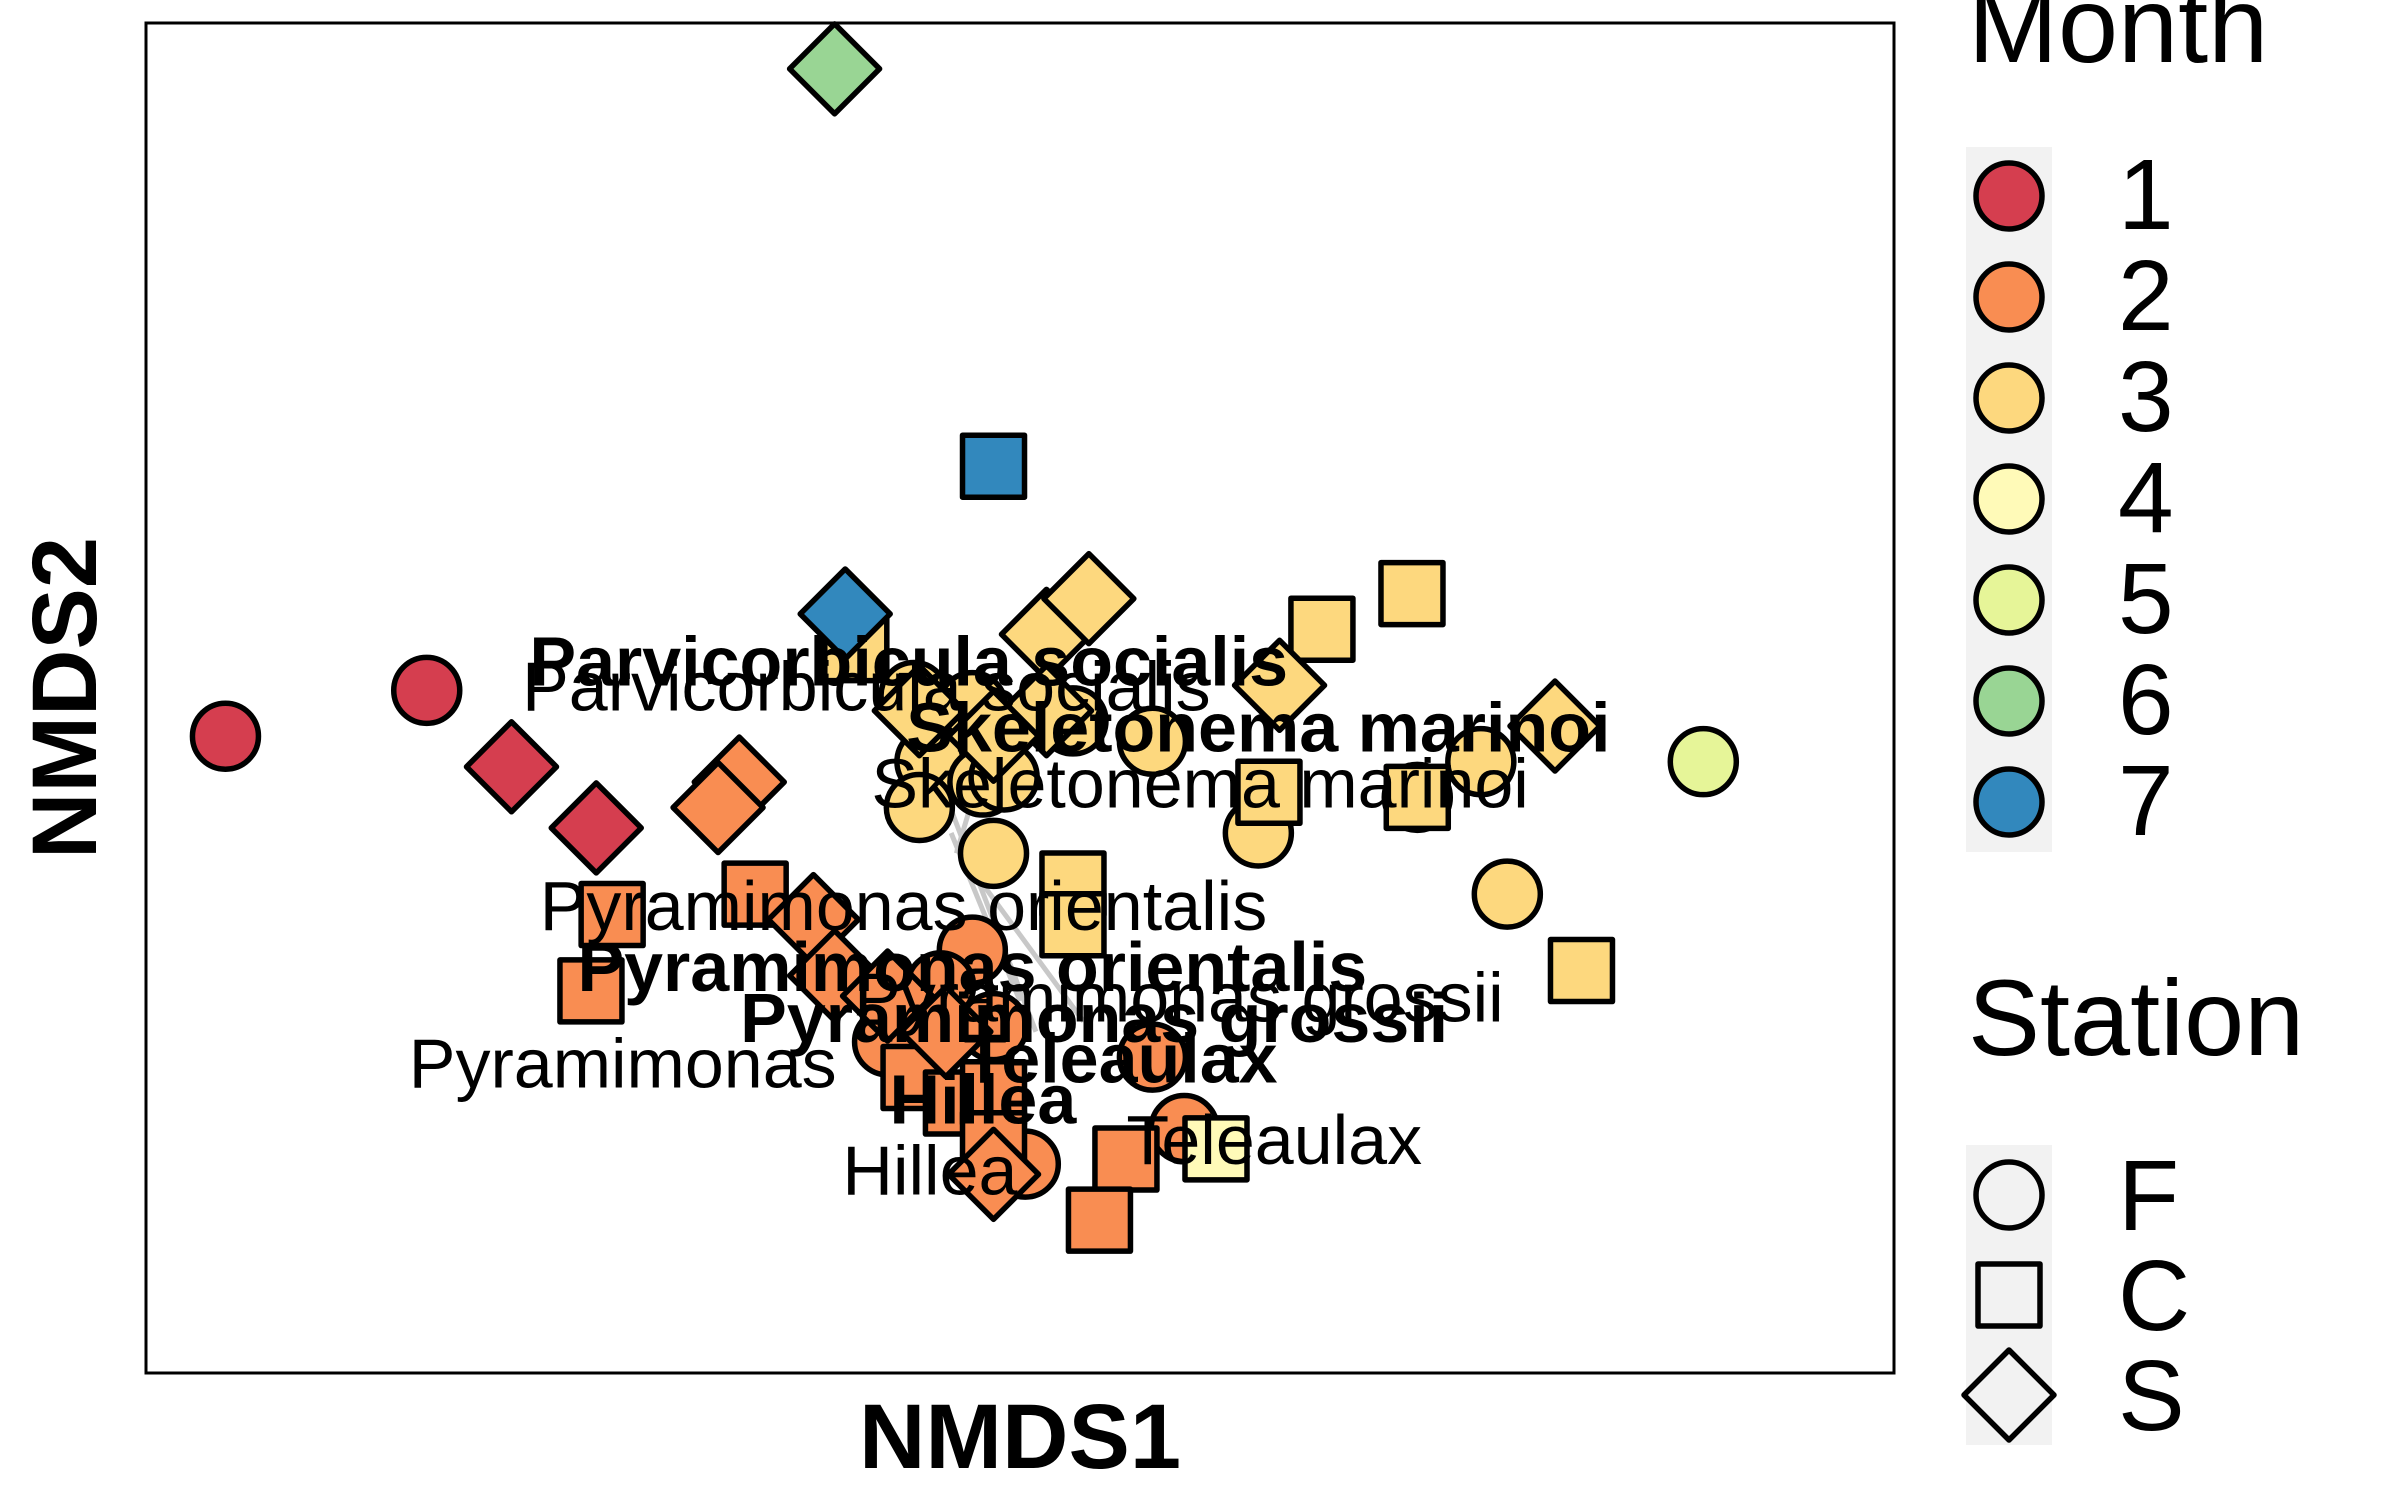  Describe the element at coordinates (2146, 498) in the screenshot. I see `legend-month-label: 4` at that location.